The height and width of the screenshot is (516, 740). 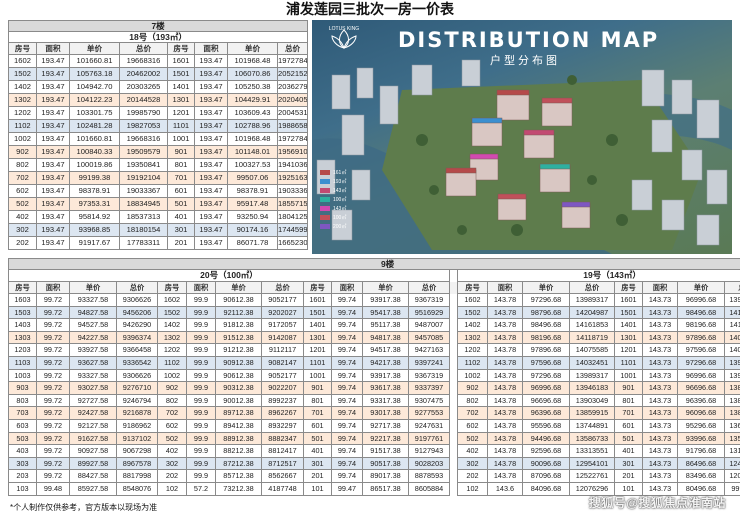 I want to click on table-cell: 801, so click(x=181, y=165).